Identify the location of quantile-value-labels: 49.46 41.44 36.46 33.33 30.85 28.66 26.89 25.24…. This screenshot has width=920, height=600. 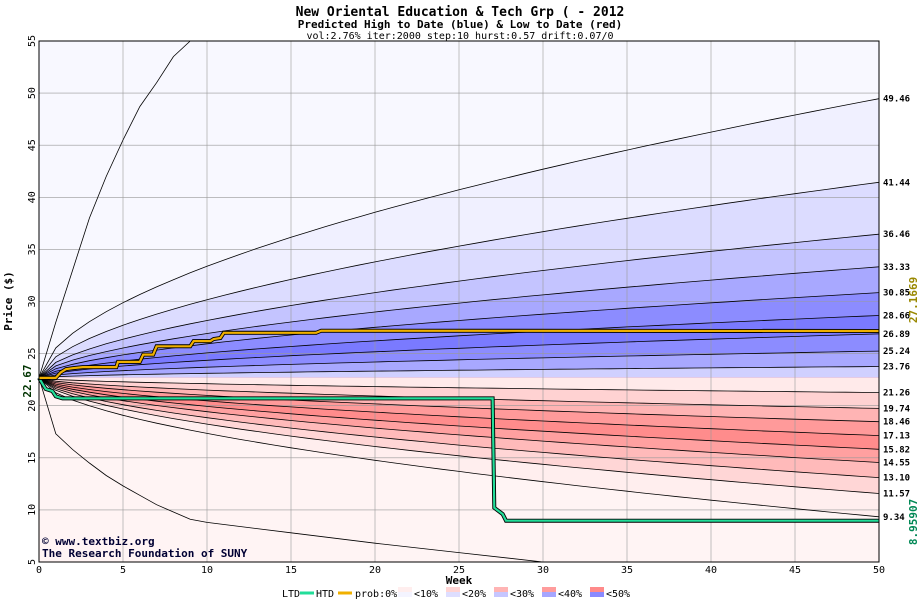
(897, 309).